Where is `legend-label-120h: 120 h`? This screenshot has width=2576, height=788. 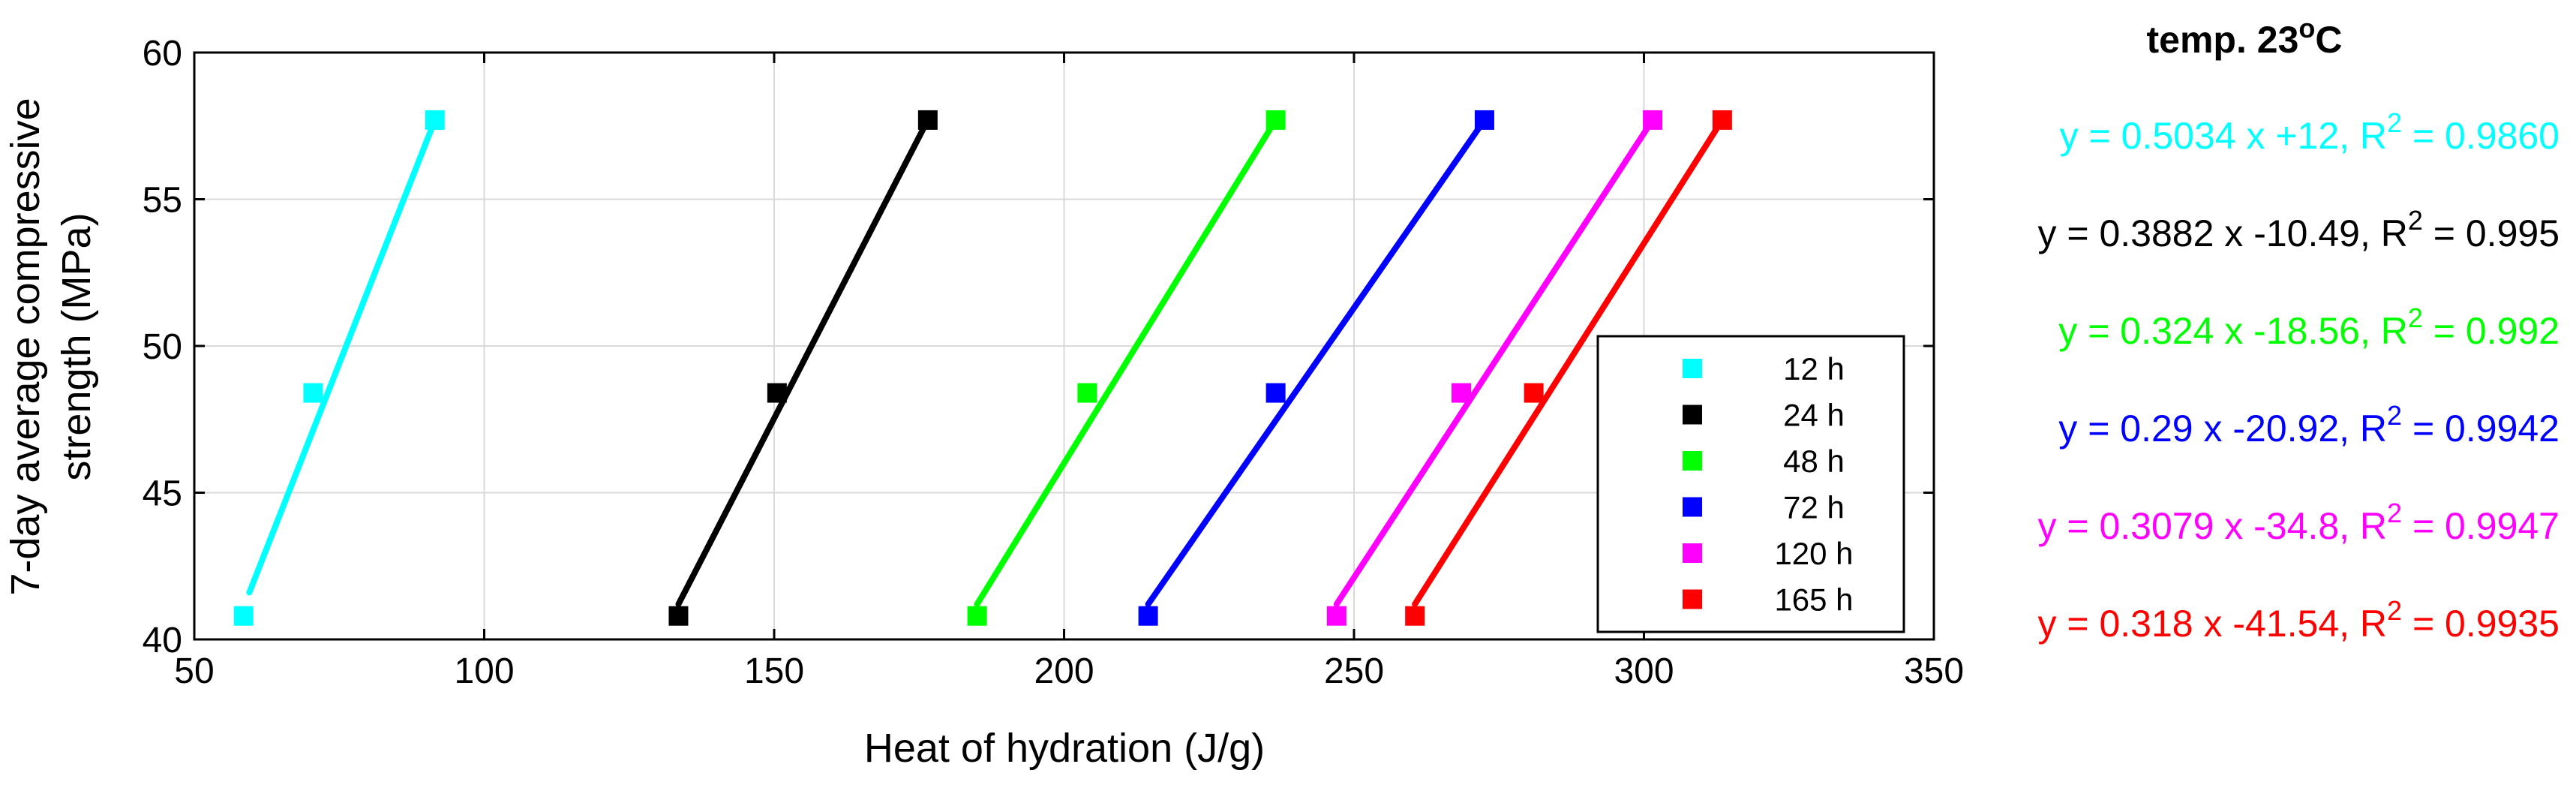 legend-label-120h: 120 h is located at coordinates (1813, 553).